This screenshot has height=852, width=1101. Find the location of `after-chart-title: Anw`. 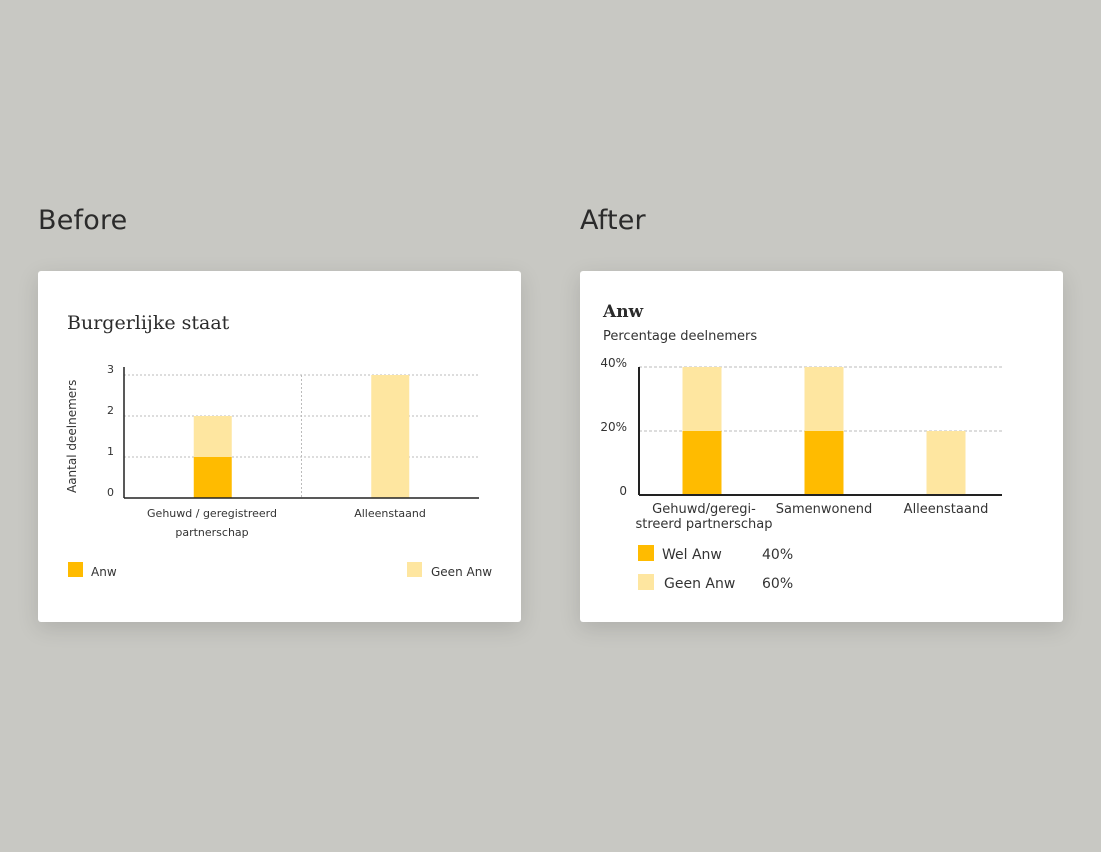

after-chart-title: Anw is located at coordinates (623, 312).